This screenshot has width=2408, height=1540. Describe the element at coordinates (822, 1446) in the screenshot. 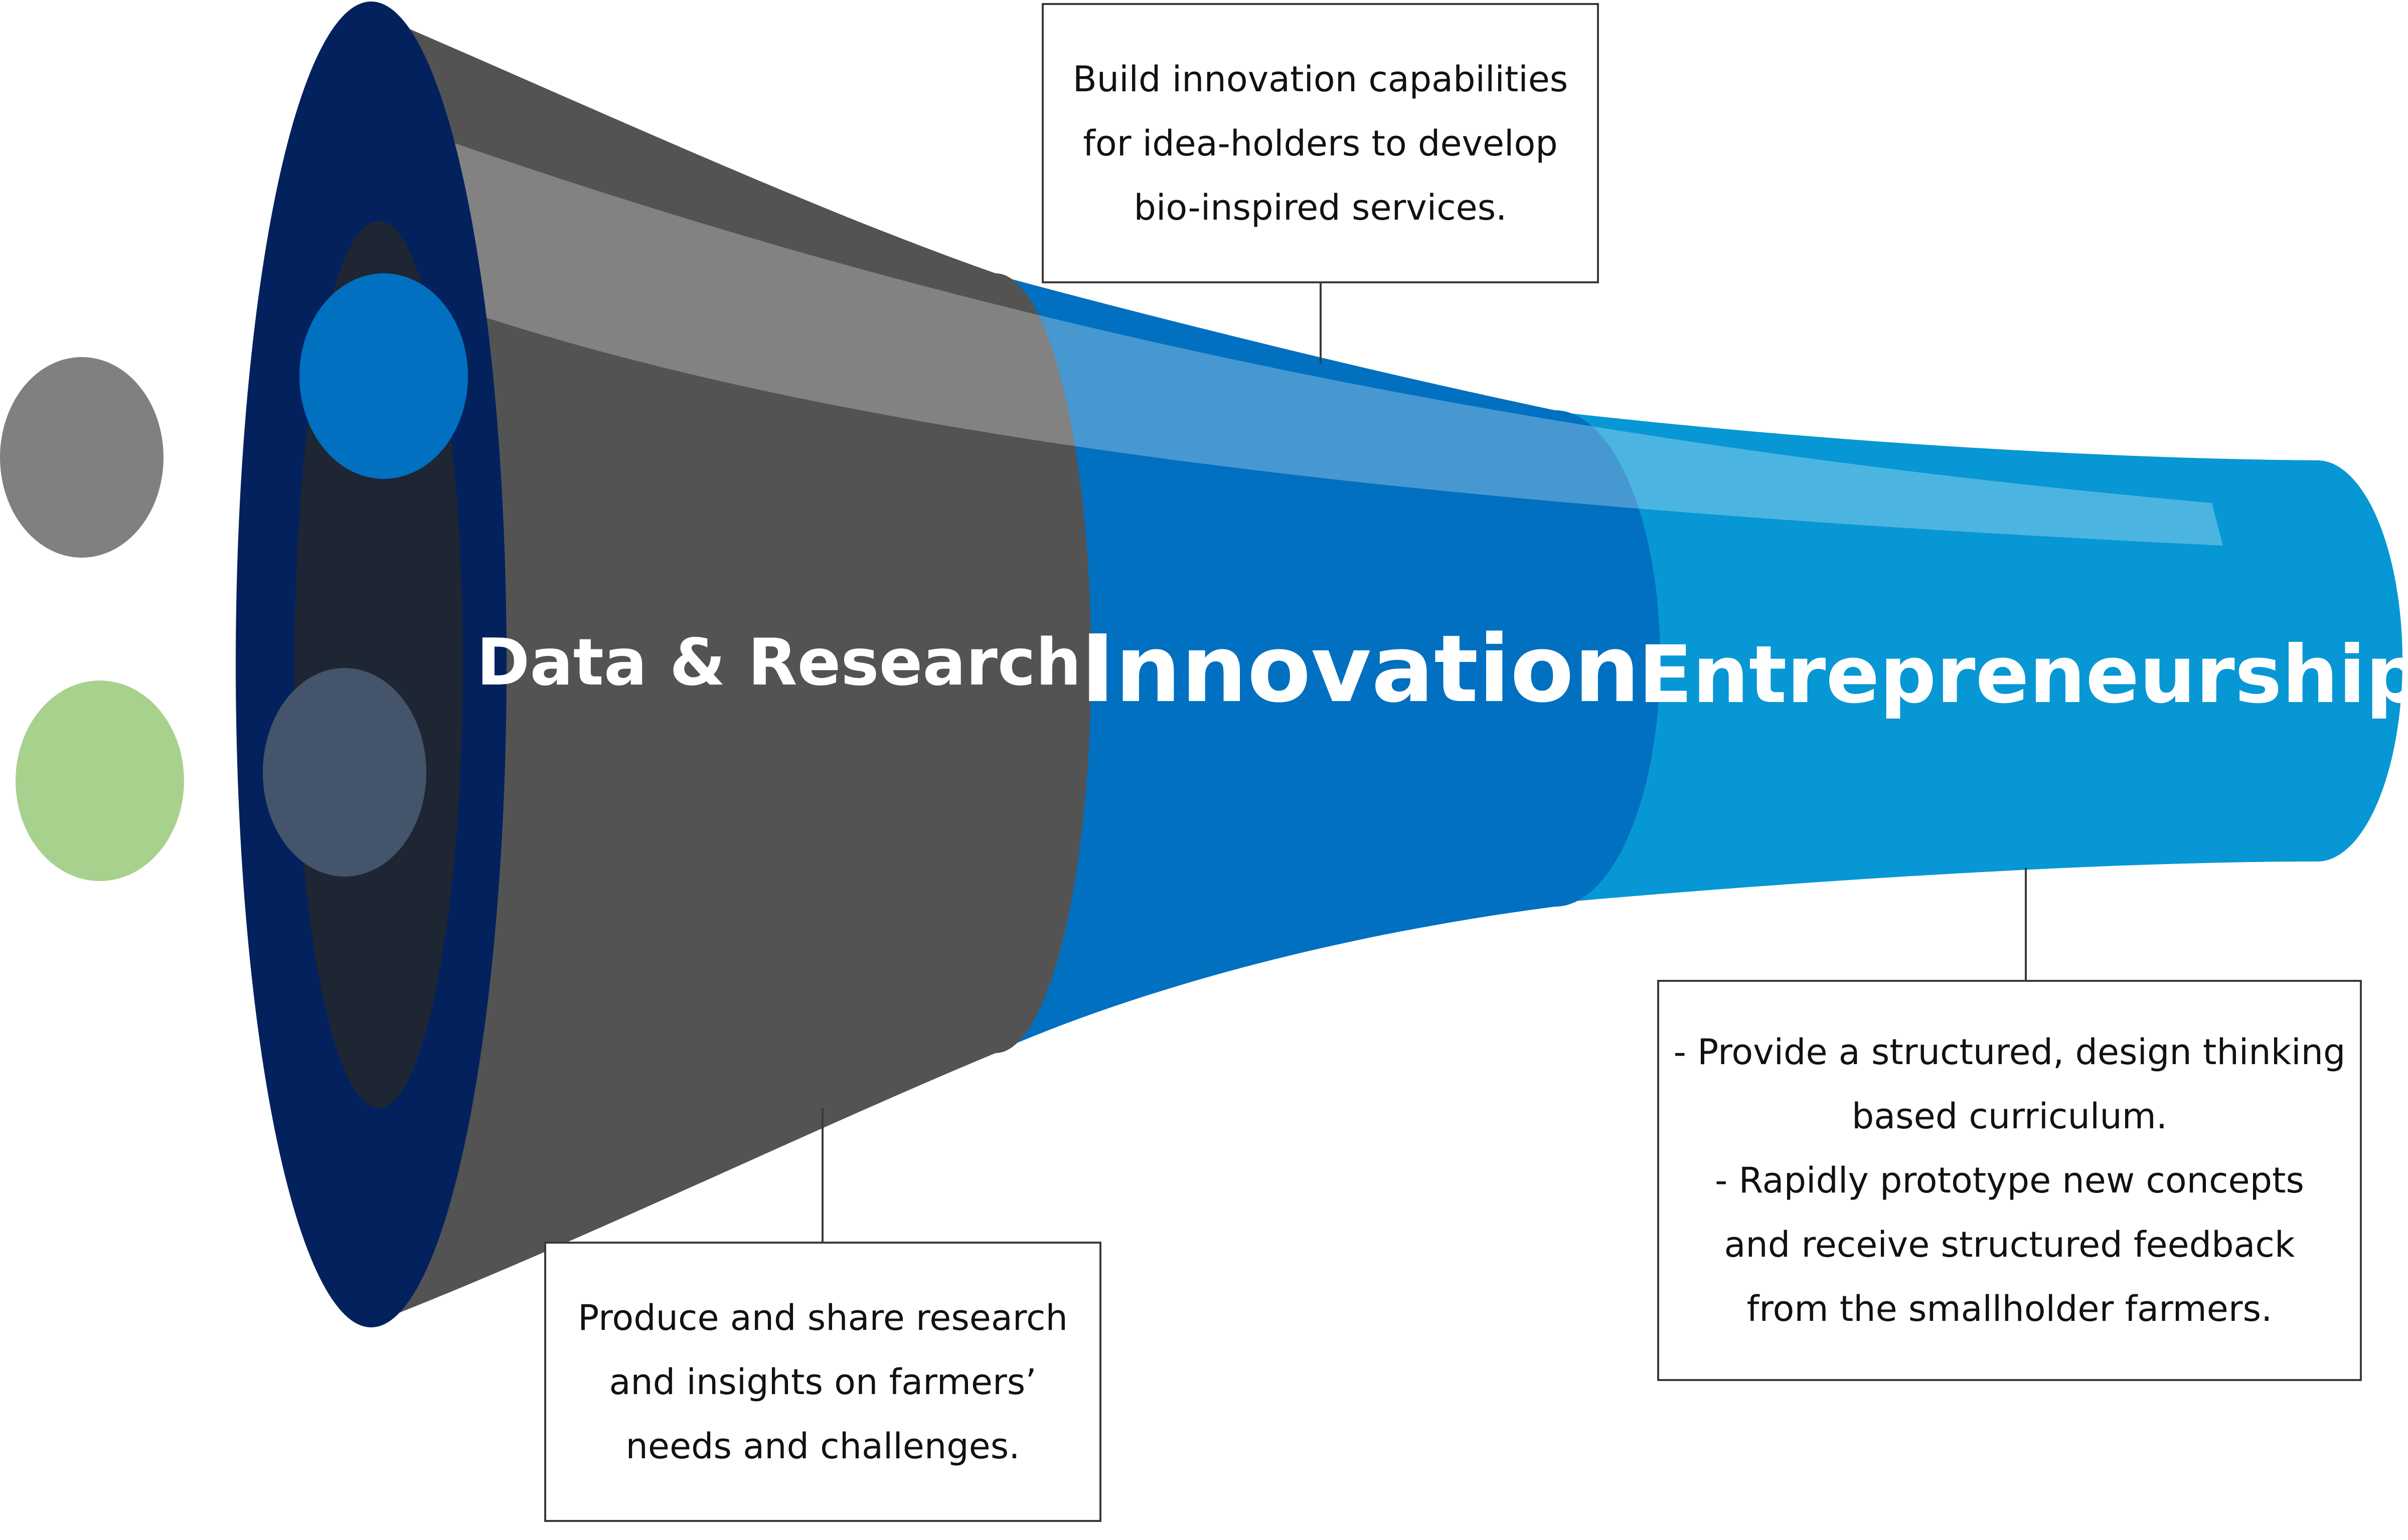

I see `callout-line: needs and challenges.` at that location.